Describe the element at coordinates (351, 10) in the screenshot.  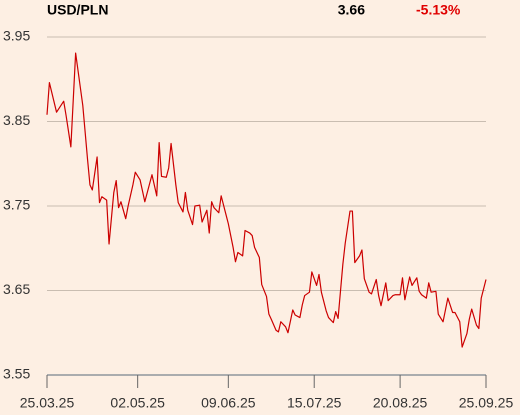
I see `last-value: 3.66` at that location.